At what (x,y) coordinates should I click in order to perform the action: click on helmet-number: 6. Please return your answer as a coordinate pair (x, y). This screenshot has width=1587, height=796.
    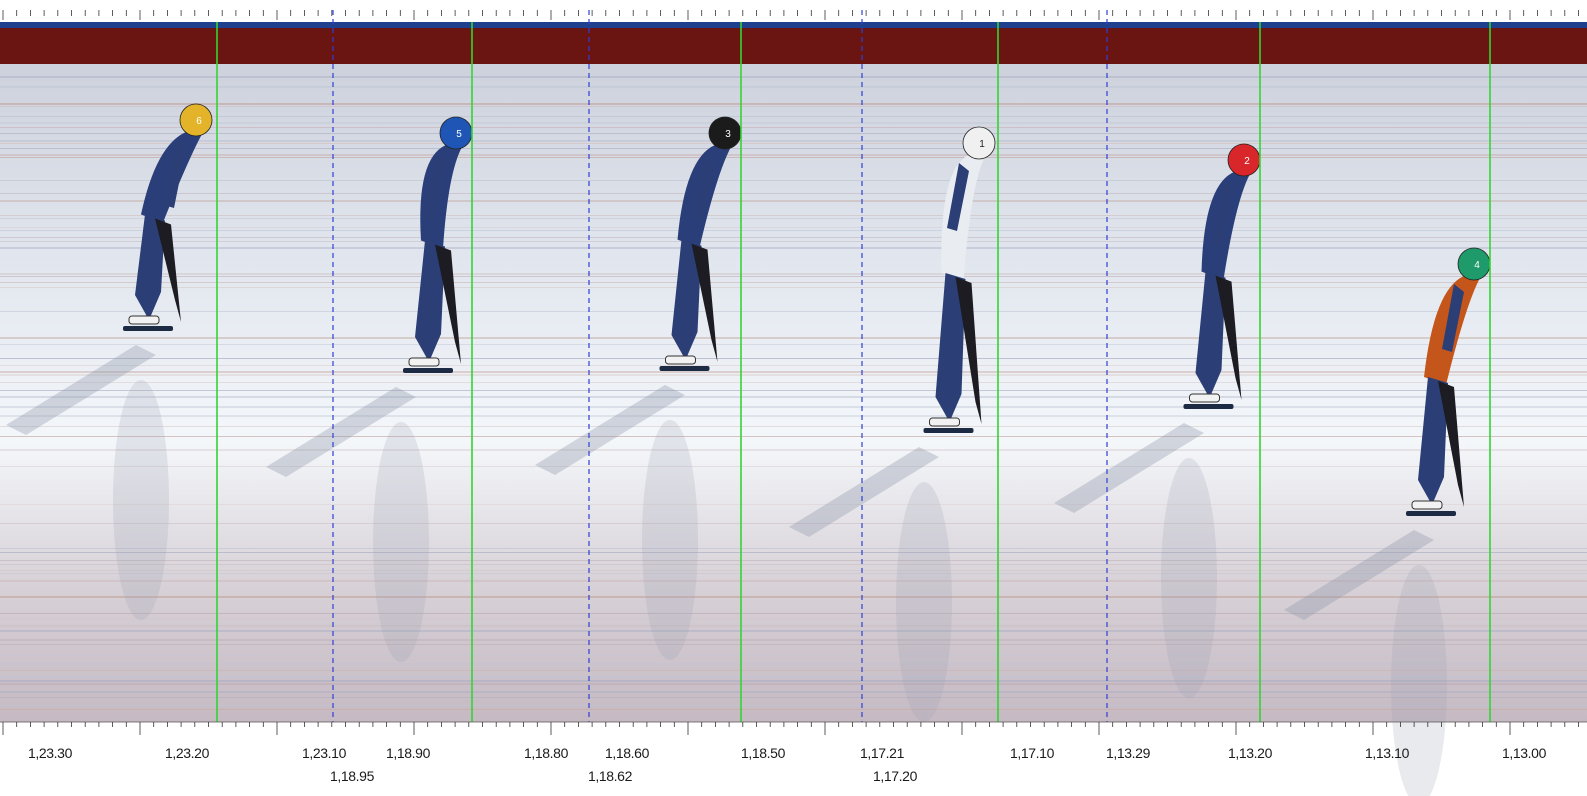
    Looking at the image, I should click on (199, 121).